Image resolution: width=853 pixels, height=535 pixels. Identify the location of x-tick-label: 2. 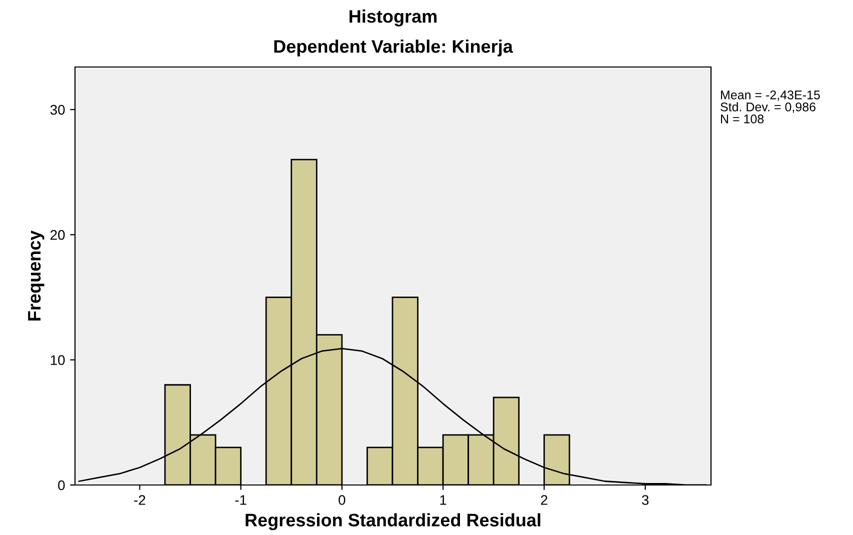
(544, 500).